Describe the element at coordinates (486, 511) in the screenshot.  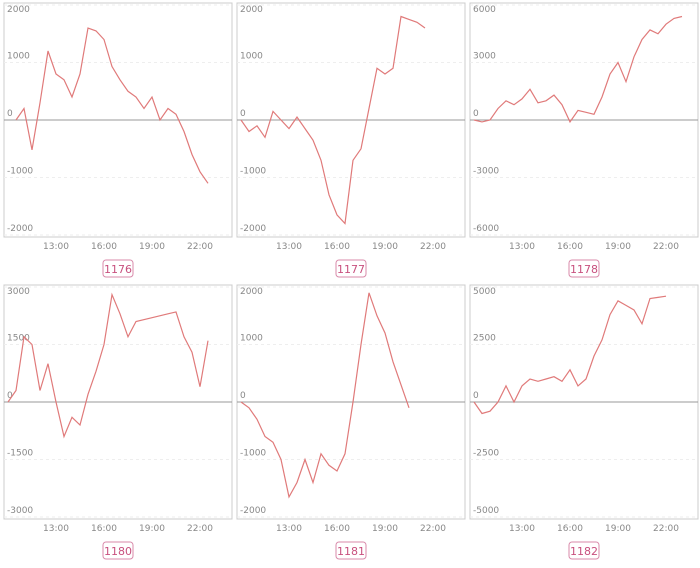
I see `y-tick-label: -5000` at that location.